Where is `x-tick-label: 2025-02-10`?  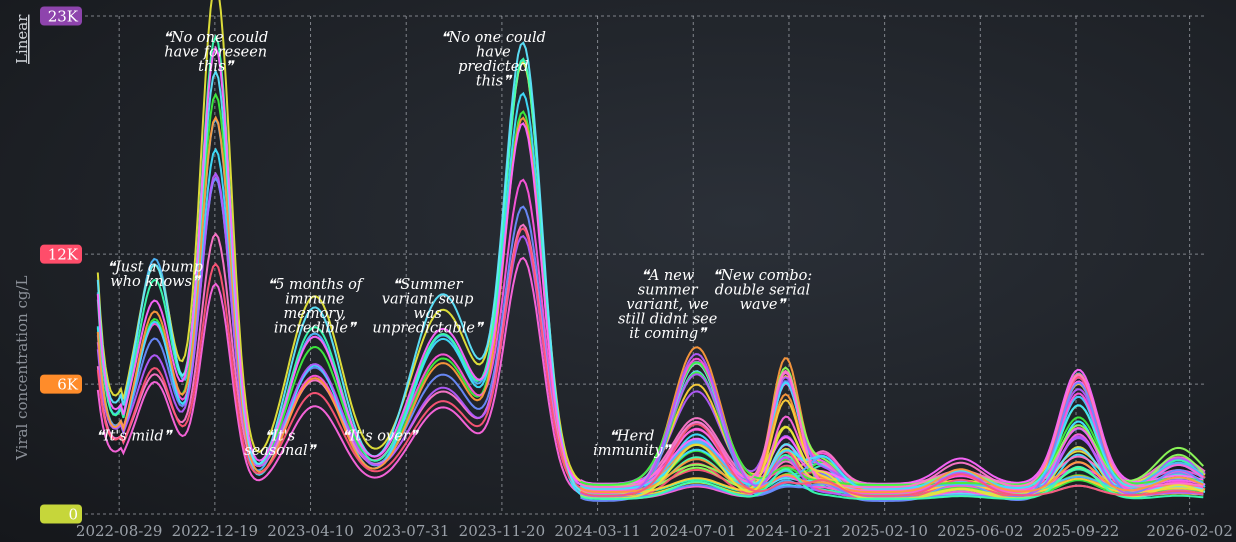 x-tick-label: 2025-02-10 is located at coordinates (884, 531).